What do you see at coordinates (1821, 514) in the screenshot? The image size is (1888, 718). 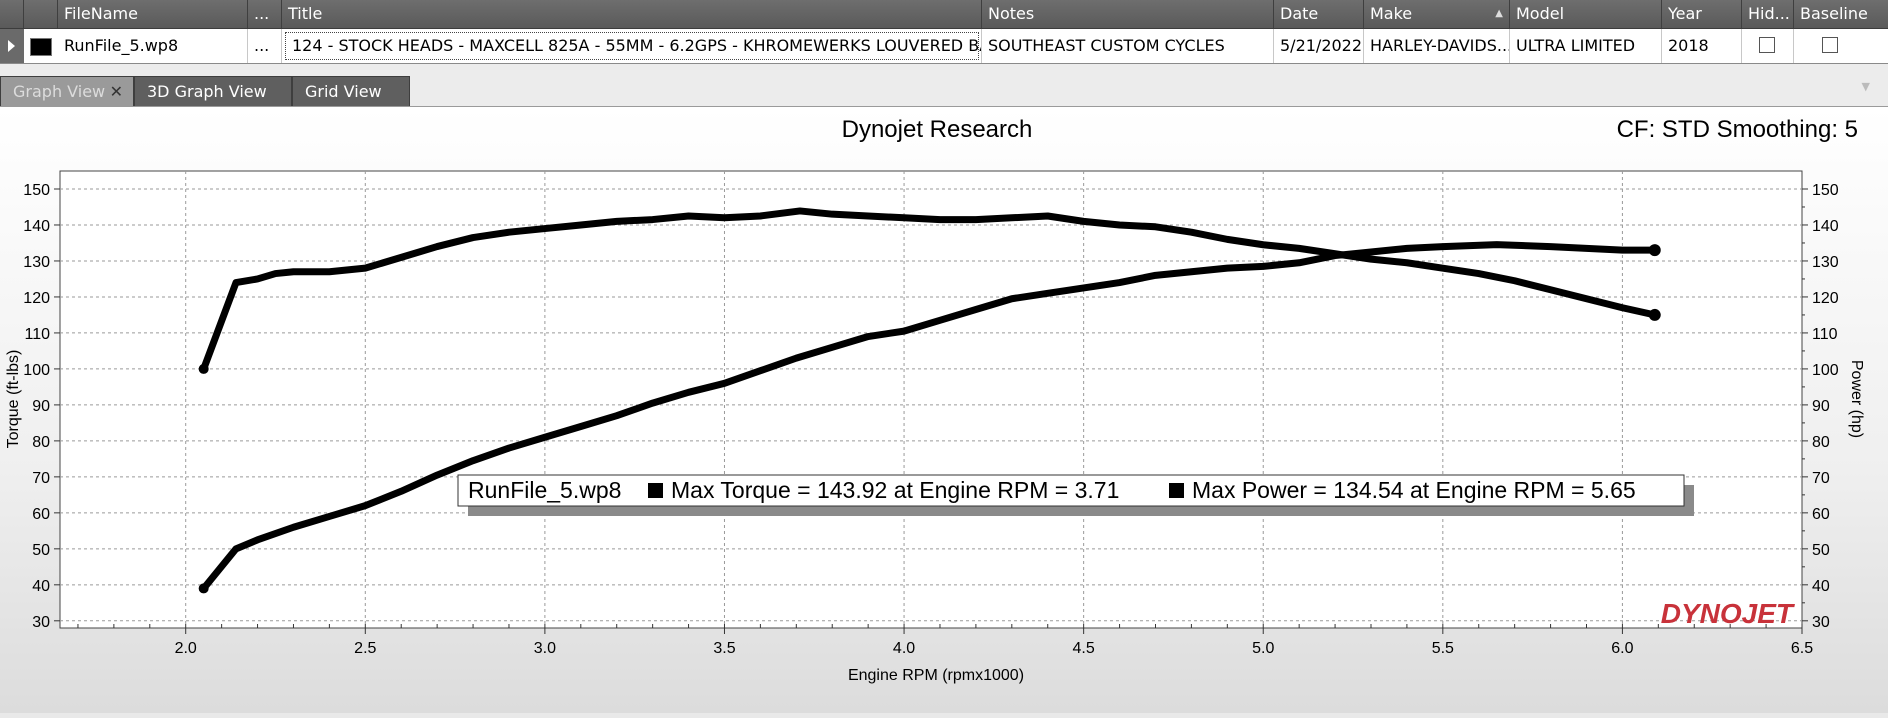 I see `y2-tick-label: 60` at bounding box center [1821, 514].